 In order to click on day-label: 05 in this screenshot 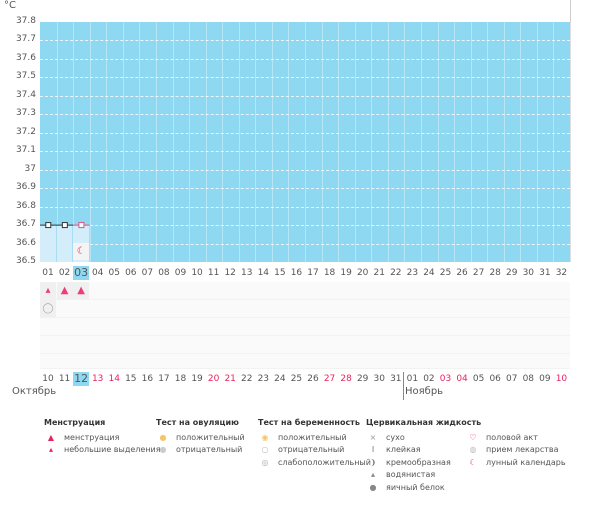, I will do `click(114, 273)`.